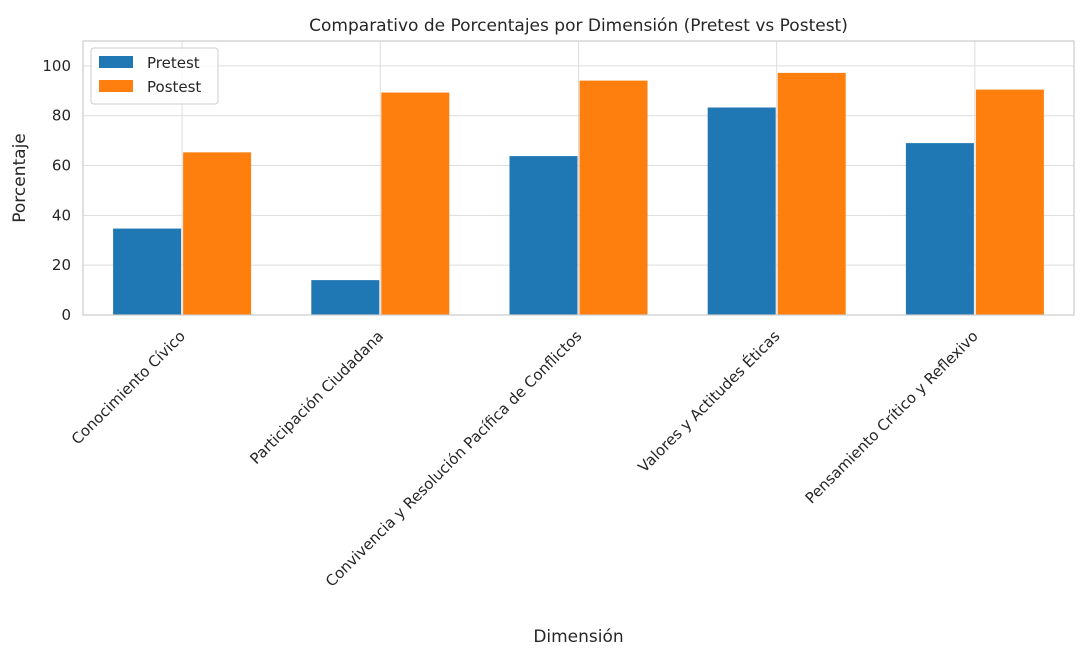 The width and height of the screenshot is (1090, 653). I want to click on legend-label-pretest: Pretest, so click(173, 63).